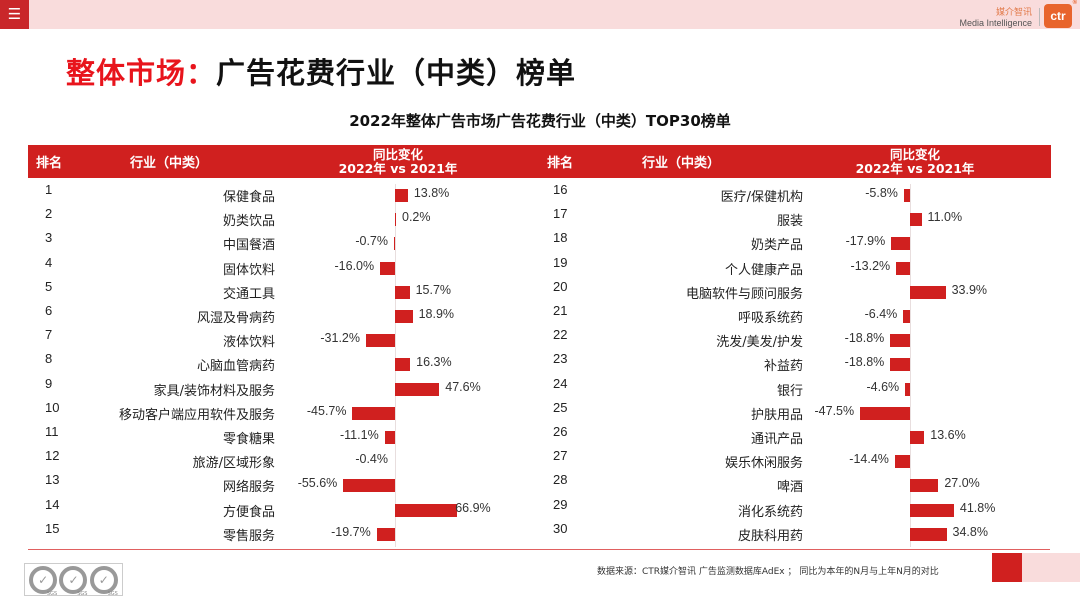  What do you see at coordinates (49, 189) in the screenshot?
I see `row-rank: 1` at bounding box center [49, 189].